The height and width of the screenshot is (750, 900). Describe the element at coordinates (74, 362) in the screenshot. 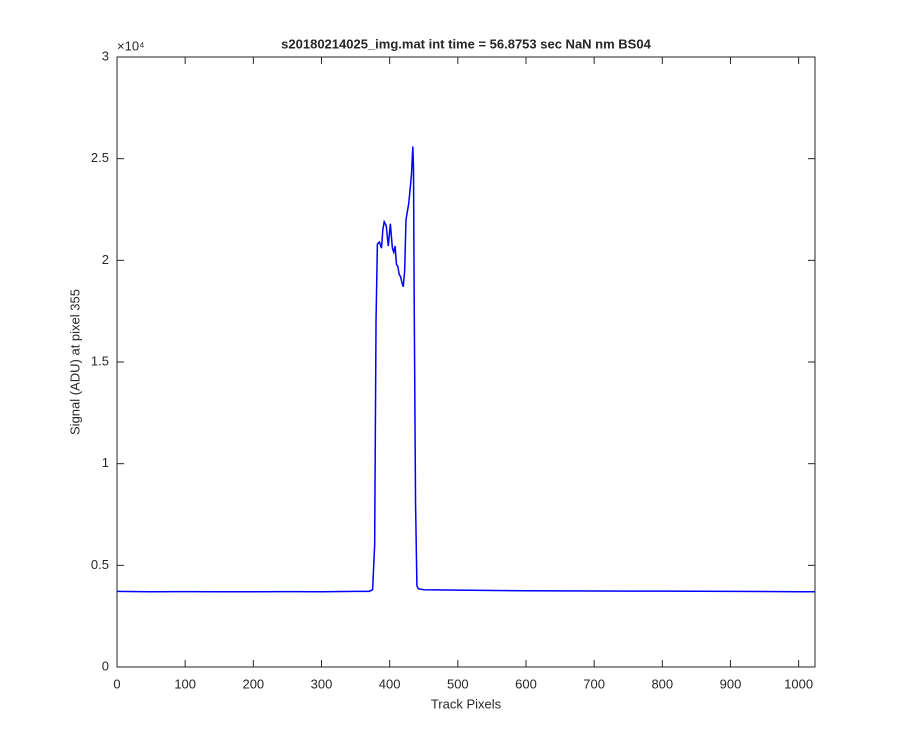

I see `y-axis-label: Signal (ADU) at pixel 355` at that location.